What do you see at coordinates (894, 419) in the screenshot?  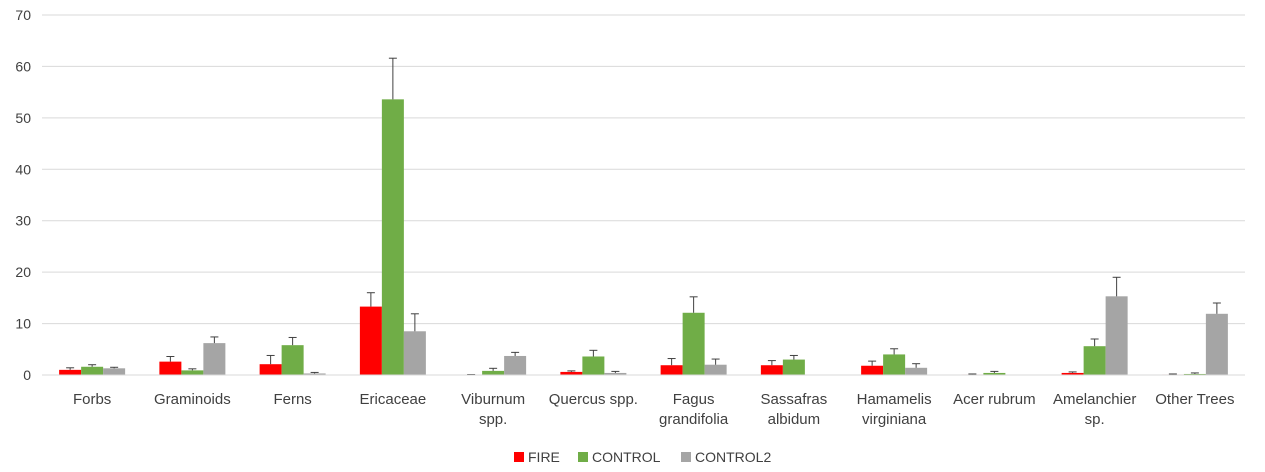 I see `x-category-label-line: virginiana` at bounding box center [894, 419].